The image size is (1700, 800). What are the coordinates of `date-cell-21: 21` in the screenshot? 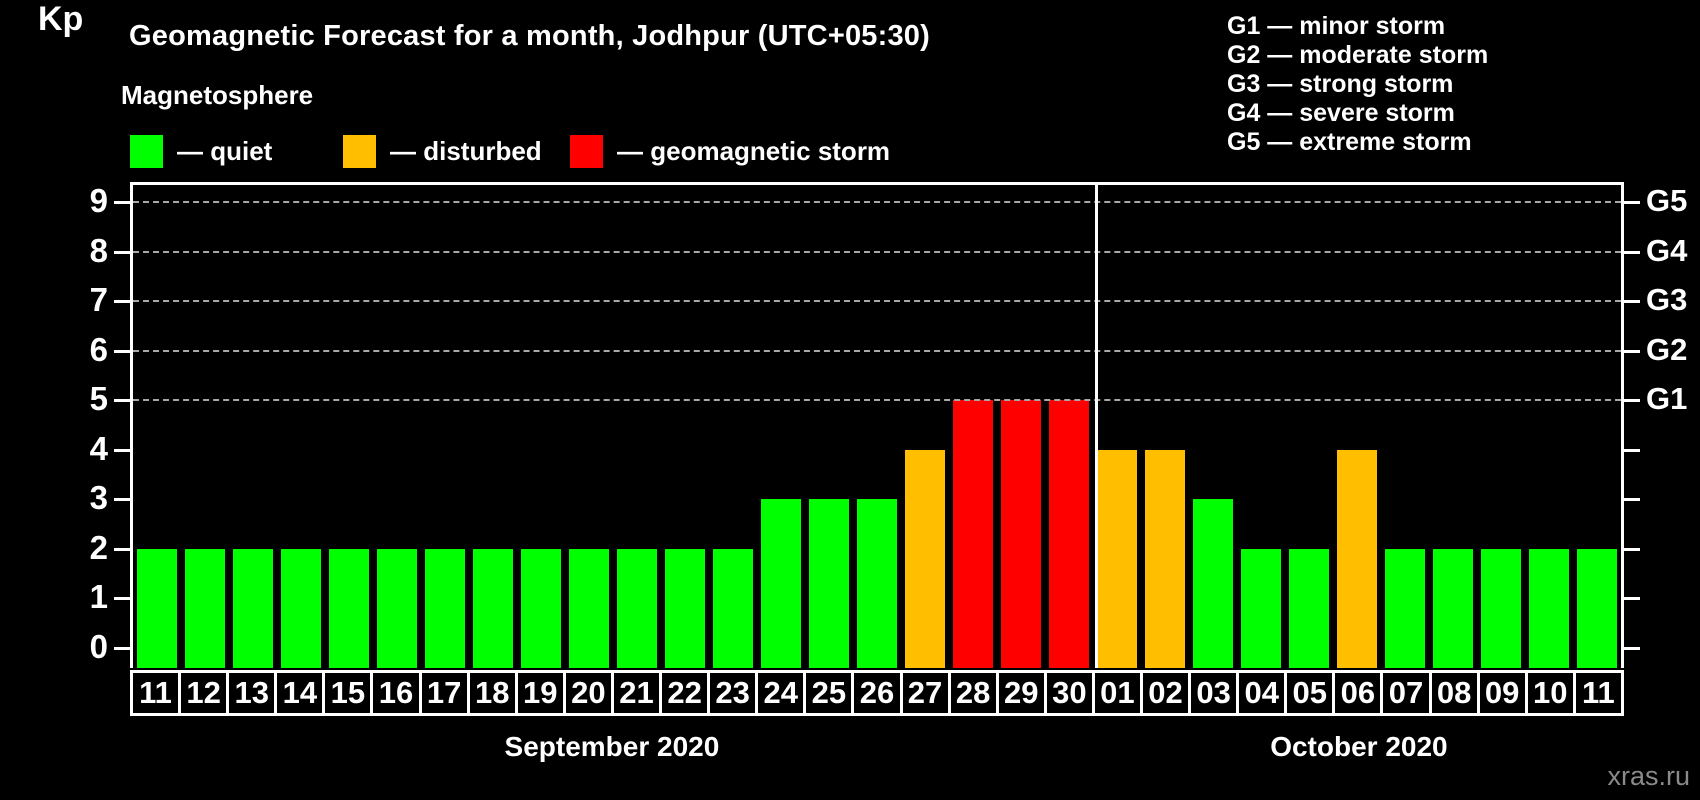 It's located at (636, 693).